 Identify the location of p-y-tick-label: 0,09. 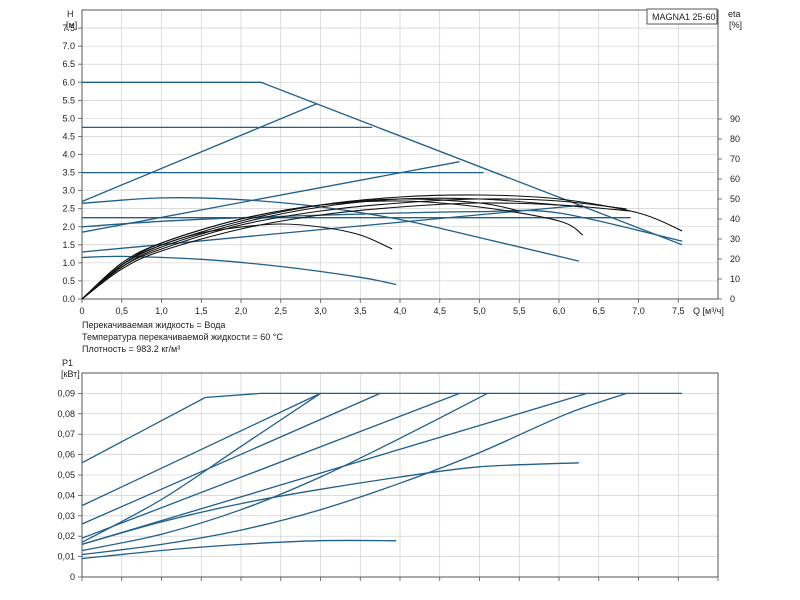
(66, 393).